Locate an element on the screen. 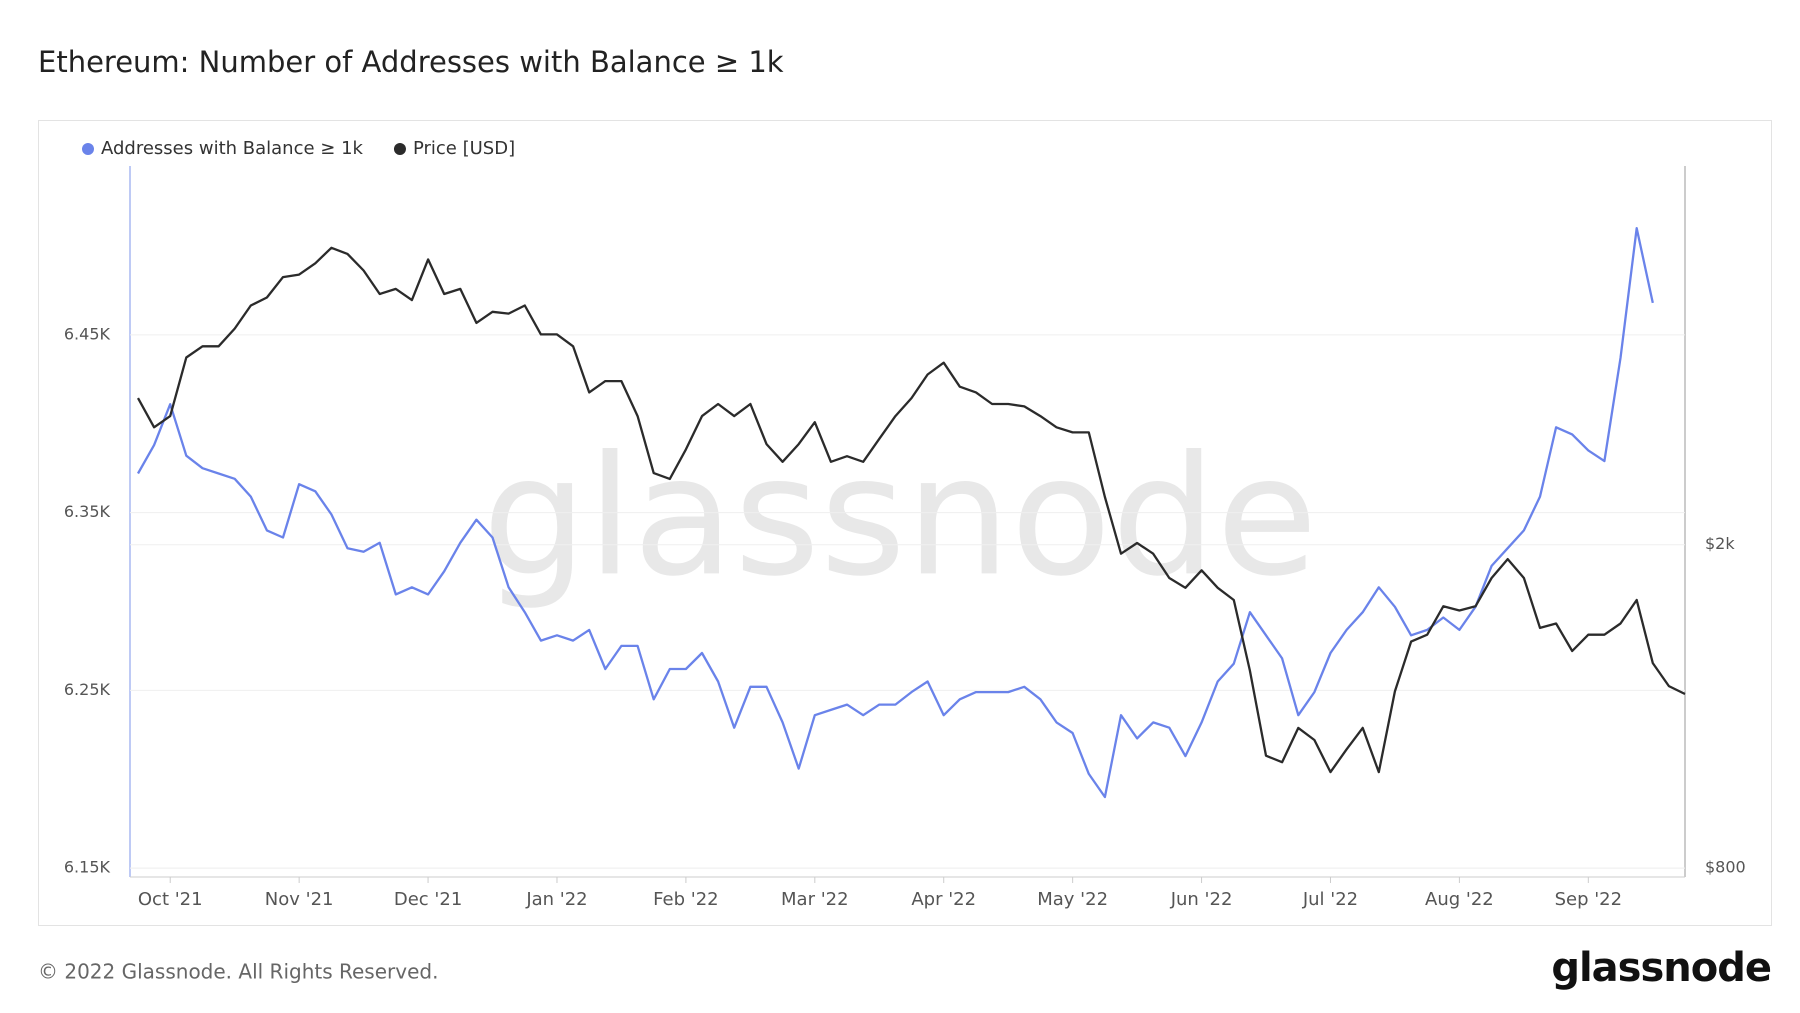  x-tick-label: Oct '21 is located at coordinates (170, 899).